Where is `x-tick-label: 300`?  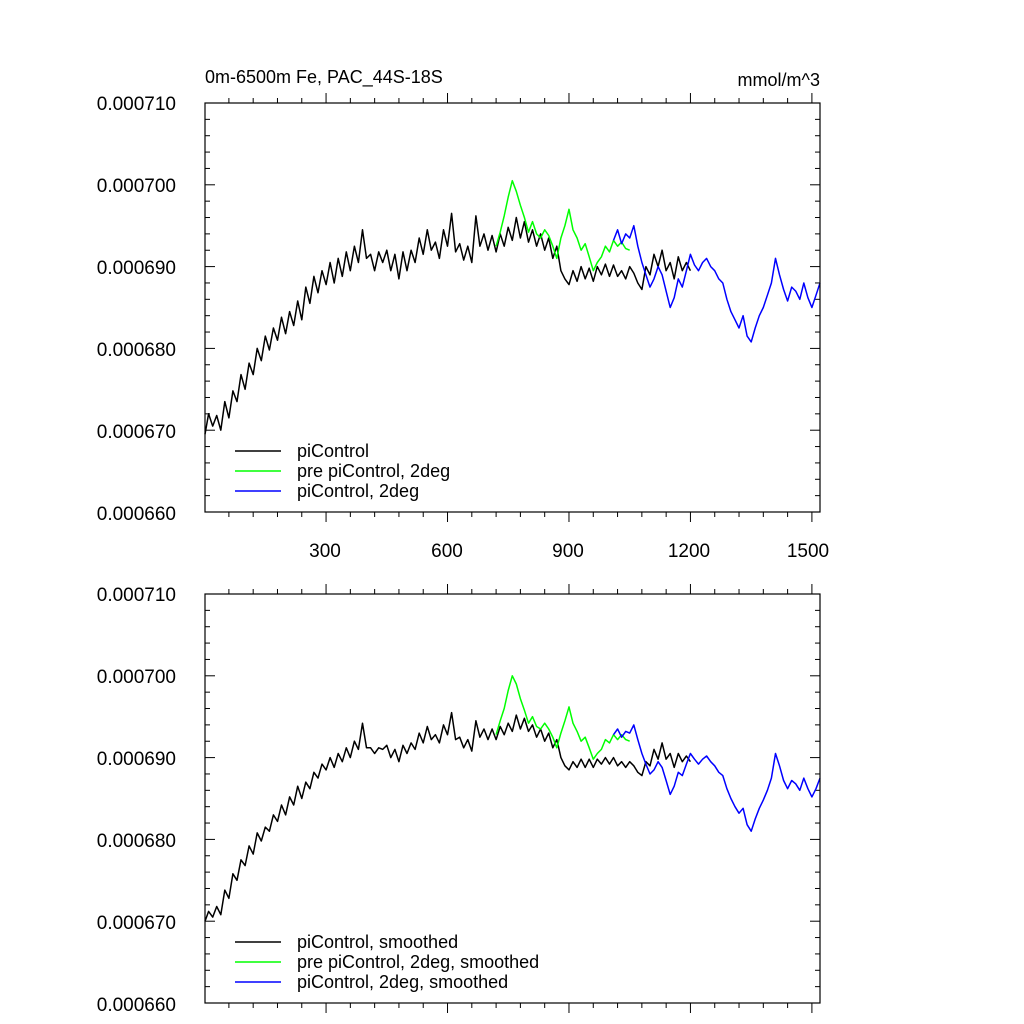 x-tick-label: 300 is located at coordinates (325, 551).